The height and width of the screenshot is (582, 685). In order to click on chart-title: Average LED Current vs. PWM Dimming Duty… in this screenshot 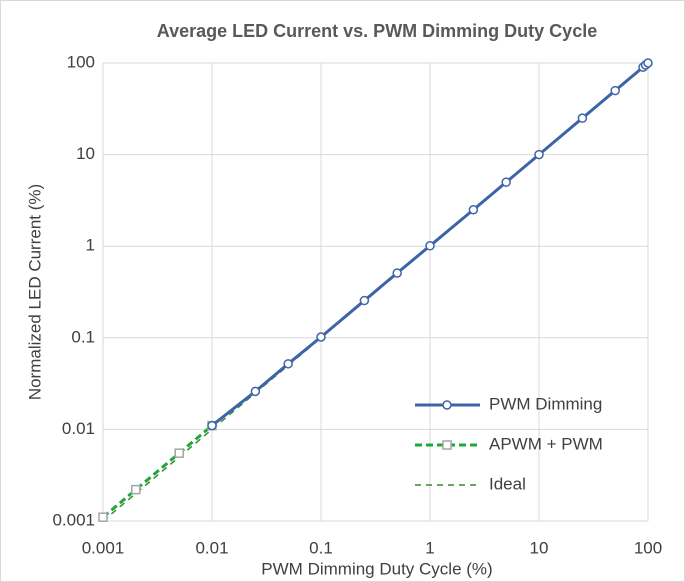, I will do `click(377, 31)`.